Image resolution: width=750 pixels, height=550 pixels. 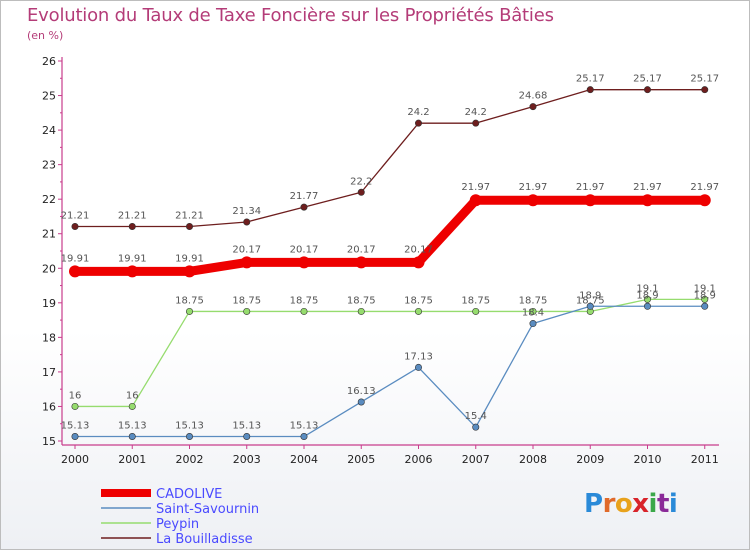 What do you see at coordinates (705, 459) in the screenshot?
I see `x-tick-label: 2011` at bounding box center [705, 459].